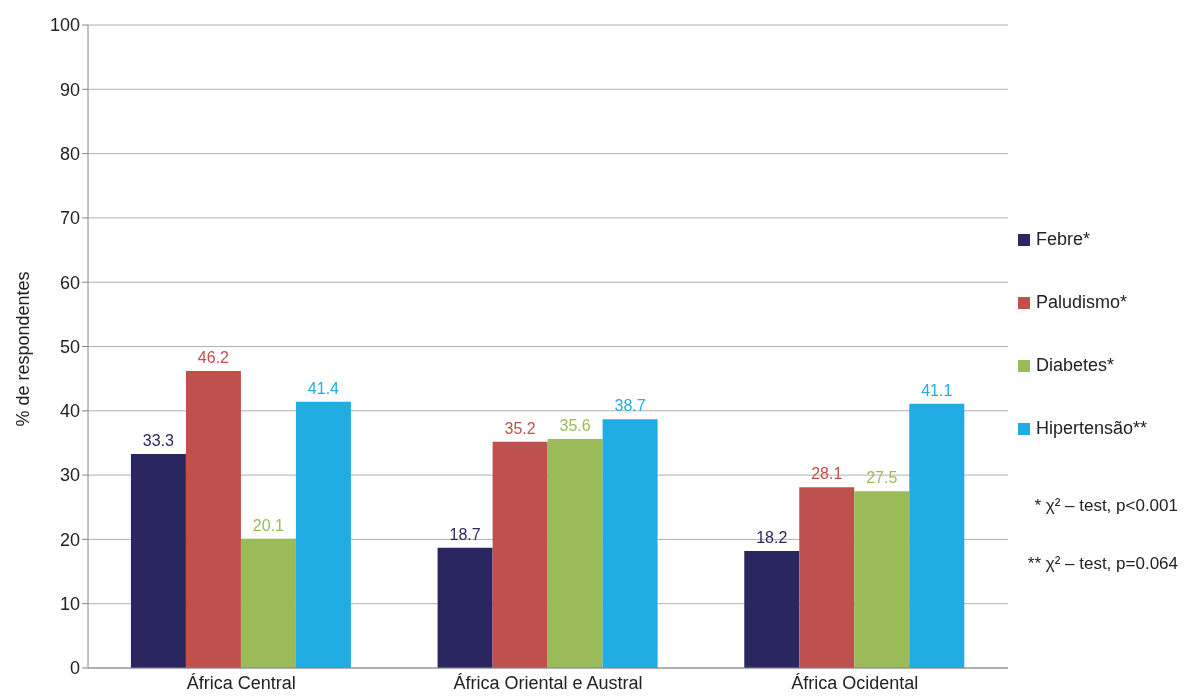 This screenshot has width=1185, height=697. What do you see at coordinates (69, 346) in the screenshot?
I see `y-tick-label: 50` at bounding box center [69, 346].